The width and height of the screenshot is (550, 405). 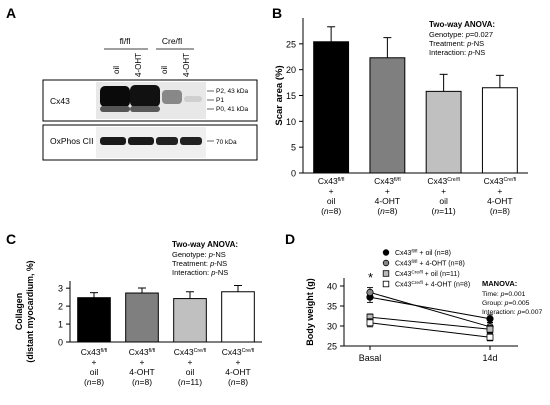 I want to click on x-tick-label: 14d, so click(x=489, y=358).